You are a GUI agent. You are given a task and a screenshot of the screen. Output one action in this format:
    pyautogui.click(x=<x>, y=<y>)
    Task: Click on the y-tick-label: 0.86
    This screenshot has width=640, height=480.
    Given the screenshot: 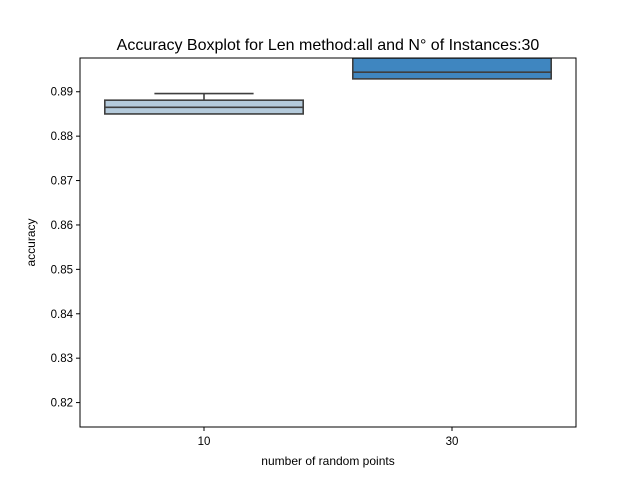 What is the action you would take?
    pyautogui.click(x=62, y=226)
    